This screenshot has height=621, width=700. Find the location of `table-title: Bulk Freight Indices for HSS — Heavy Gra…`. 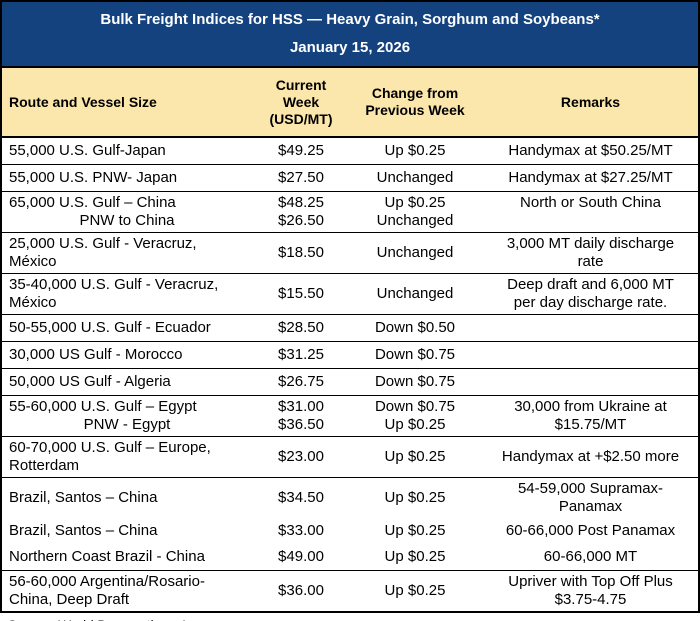

table-title: Bulk Freight Indices for HSS — Heavy Gra… is located at coordinates (350, 19).